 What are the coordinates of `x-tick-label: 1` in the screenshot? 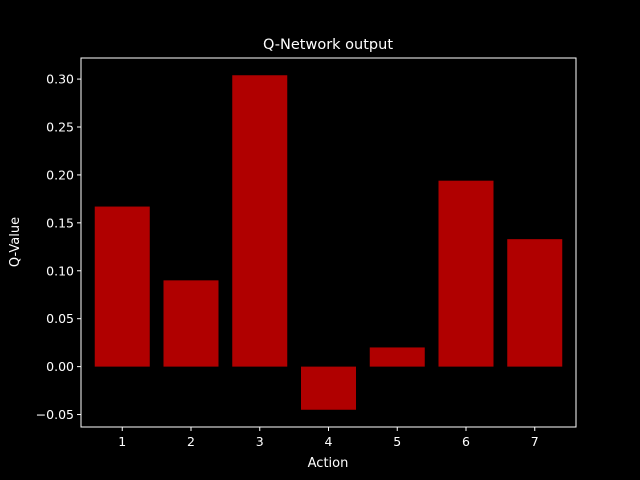 It's located at (122, 441).